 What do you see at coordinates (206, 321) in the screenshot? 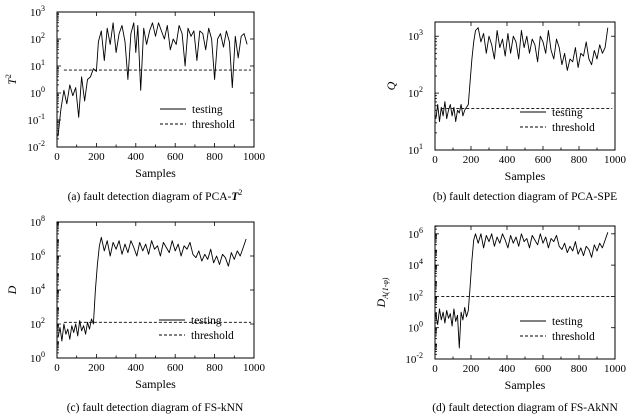
I see `panel-3-legend-label: testing` at bounding box center [206, 321].